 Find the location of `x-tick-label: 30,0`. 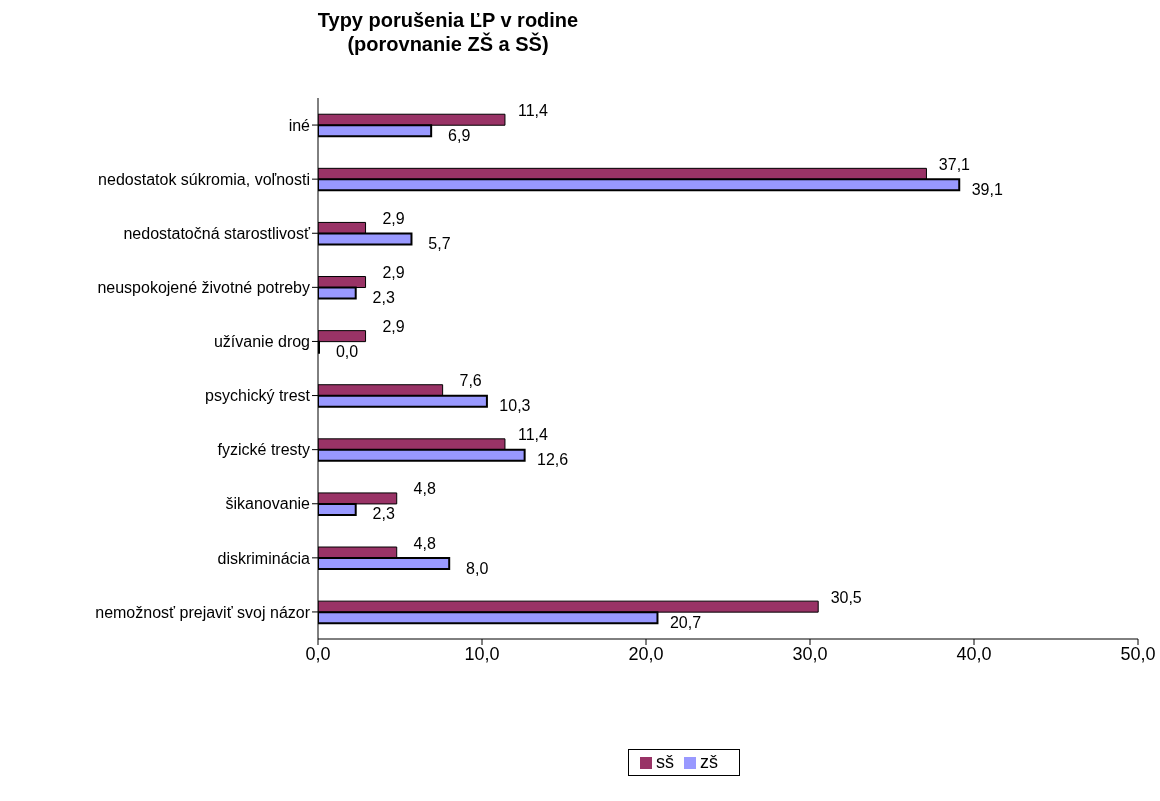

x-tick-label: 30,0 is located at coordinates (810, 653).